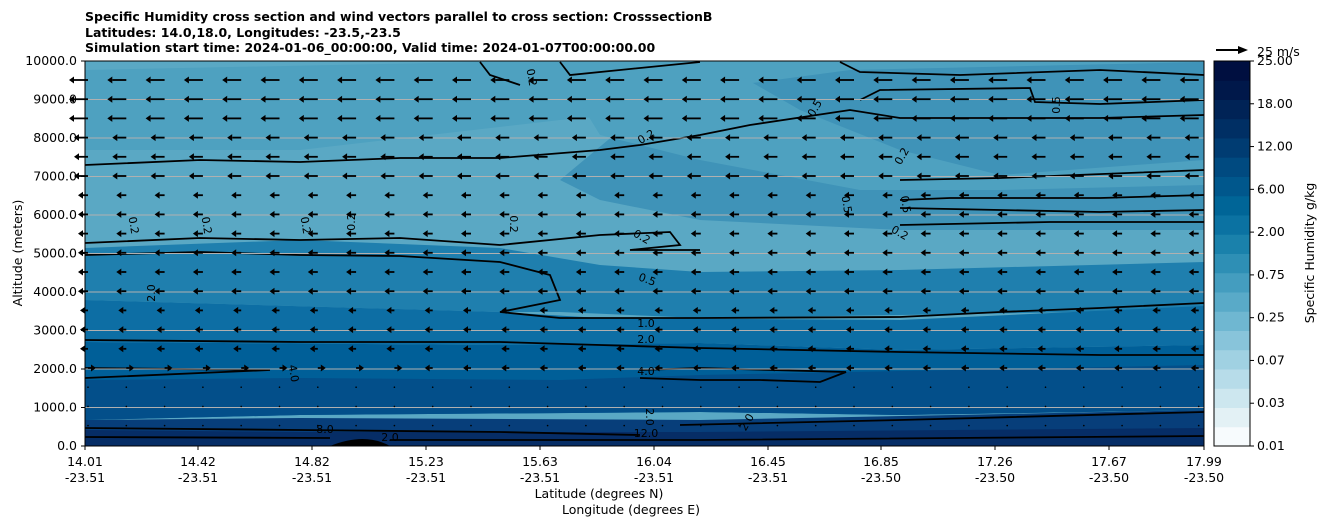  I want to click on contour-label: 0.5, so click(1056, 105).